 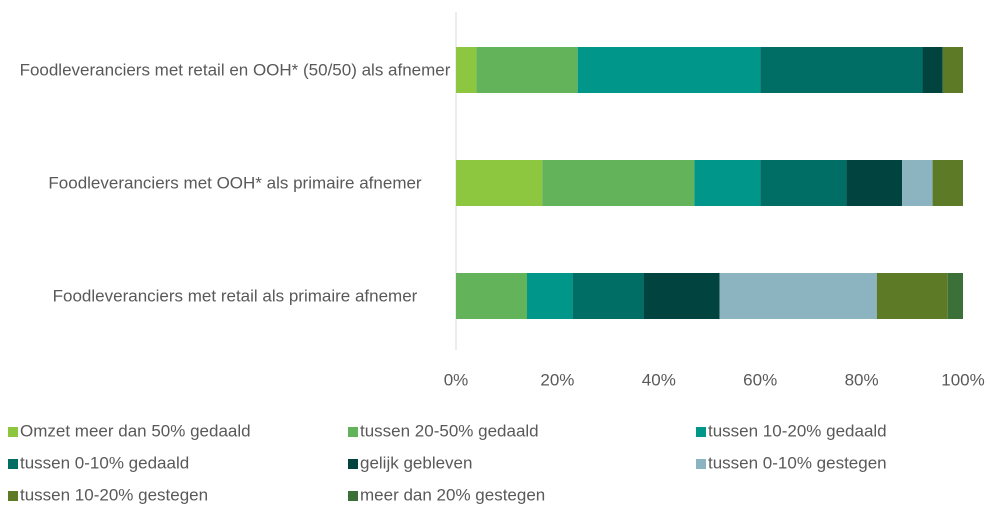 I want to click on legend-label: tussen 0-10% gestegen, so click(x=797, y=462).